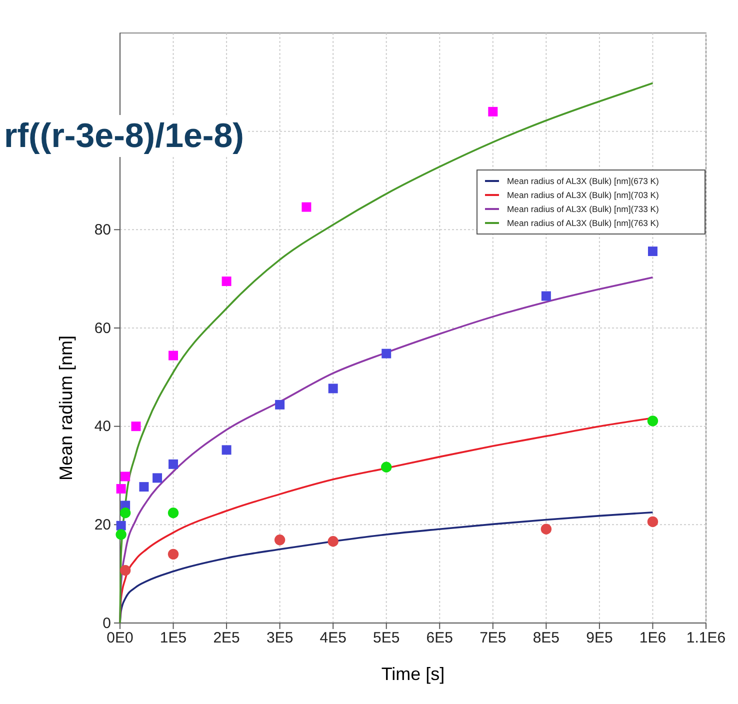 This screenshot has height=704, width=738. Describe the element at coordinates (652, 638) in the screenshot. I see `x-tick-label: 1E6` at that location.